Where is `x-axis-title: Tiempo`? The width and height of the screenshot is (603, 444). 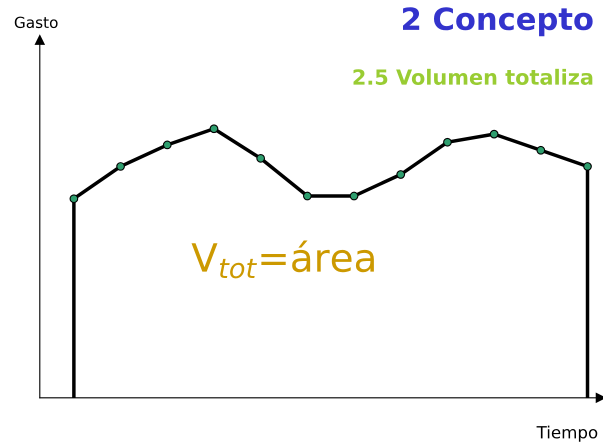 x-axis-title: Tiempo is located at coordinates (567, 434).